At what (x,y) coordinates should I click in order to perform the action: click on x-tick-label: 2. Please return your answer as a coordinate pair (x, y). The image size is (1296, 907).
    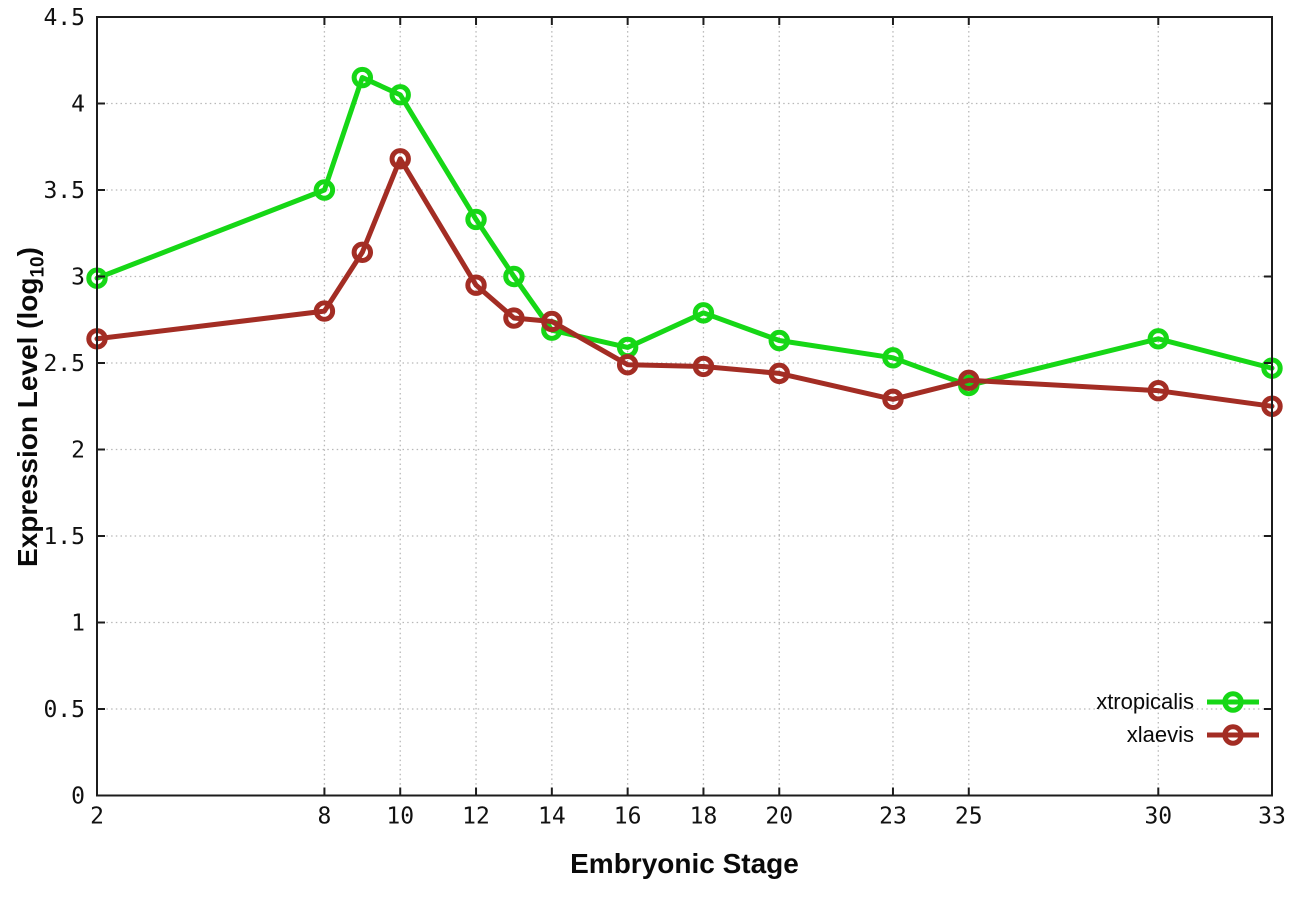
    Looking at the image, I should click on (97, 817).